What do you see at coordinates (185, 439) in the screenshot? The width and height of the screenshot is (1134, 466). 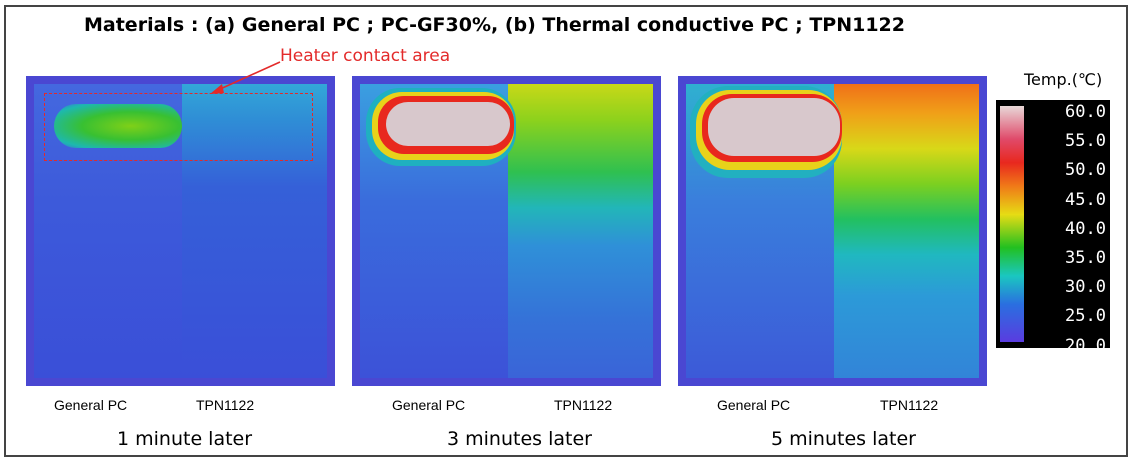 I see `panel1-caption: 1 minute later` at bounding box center [185, 439].